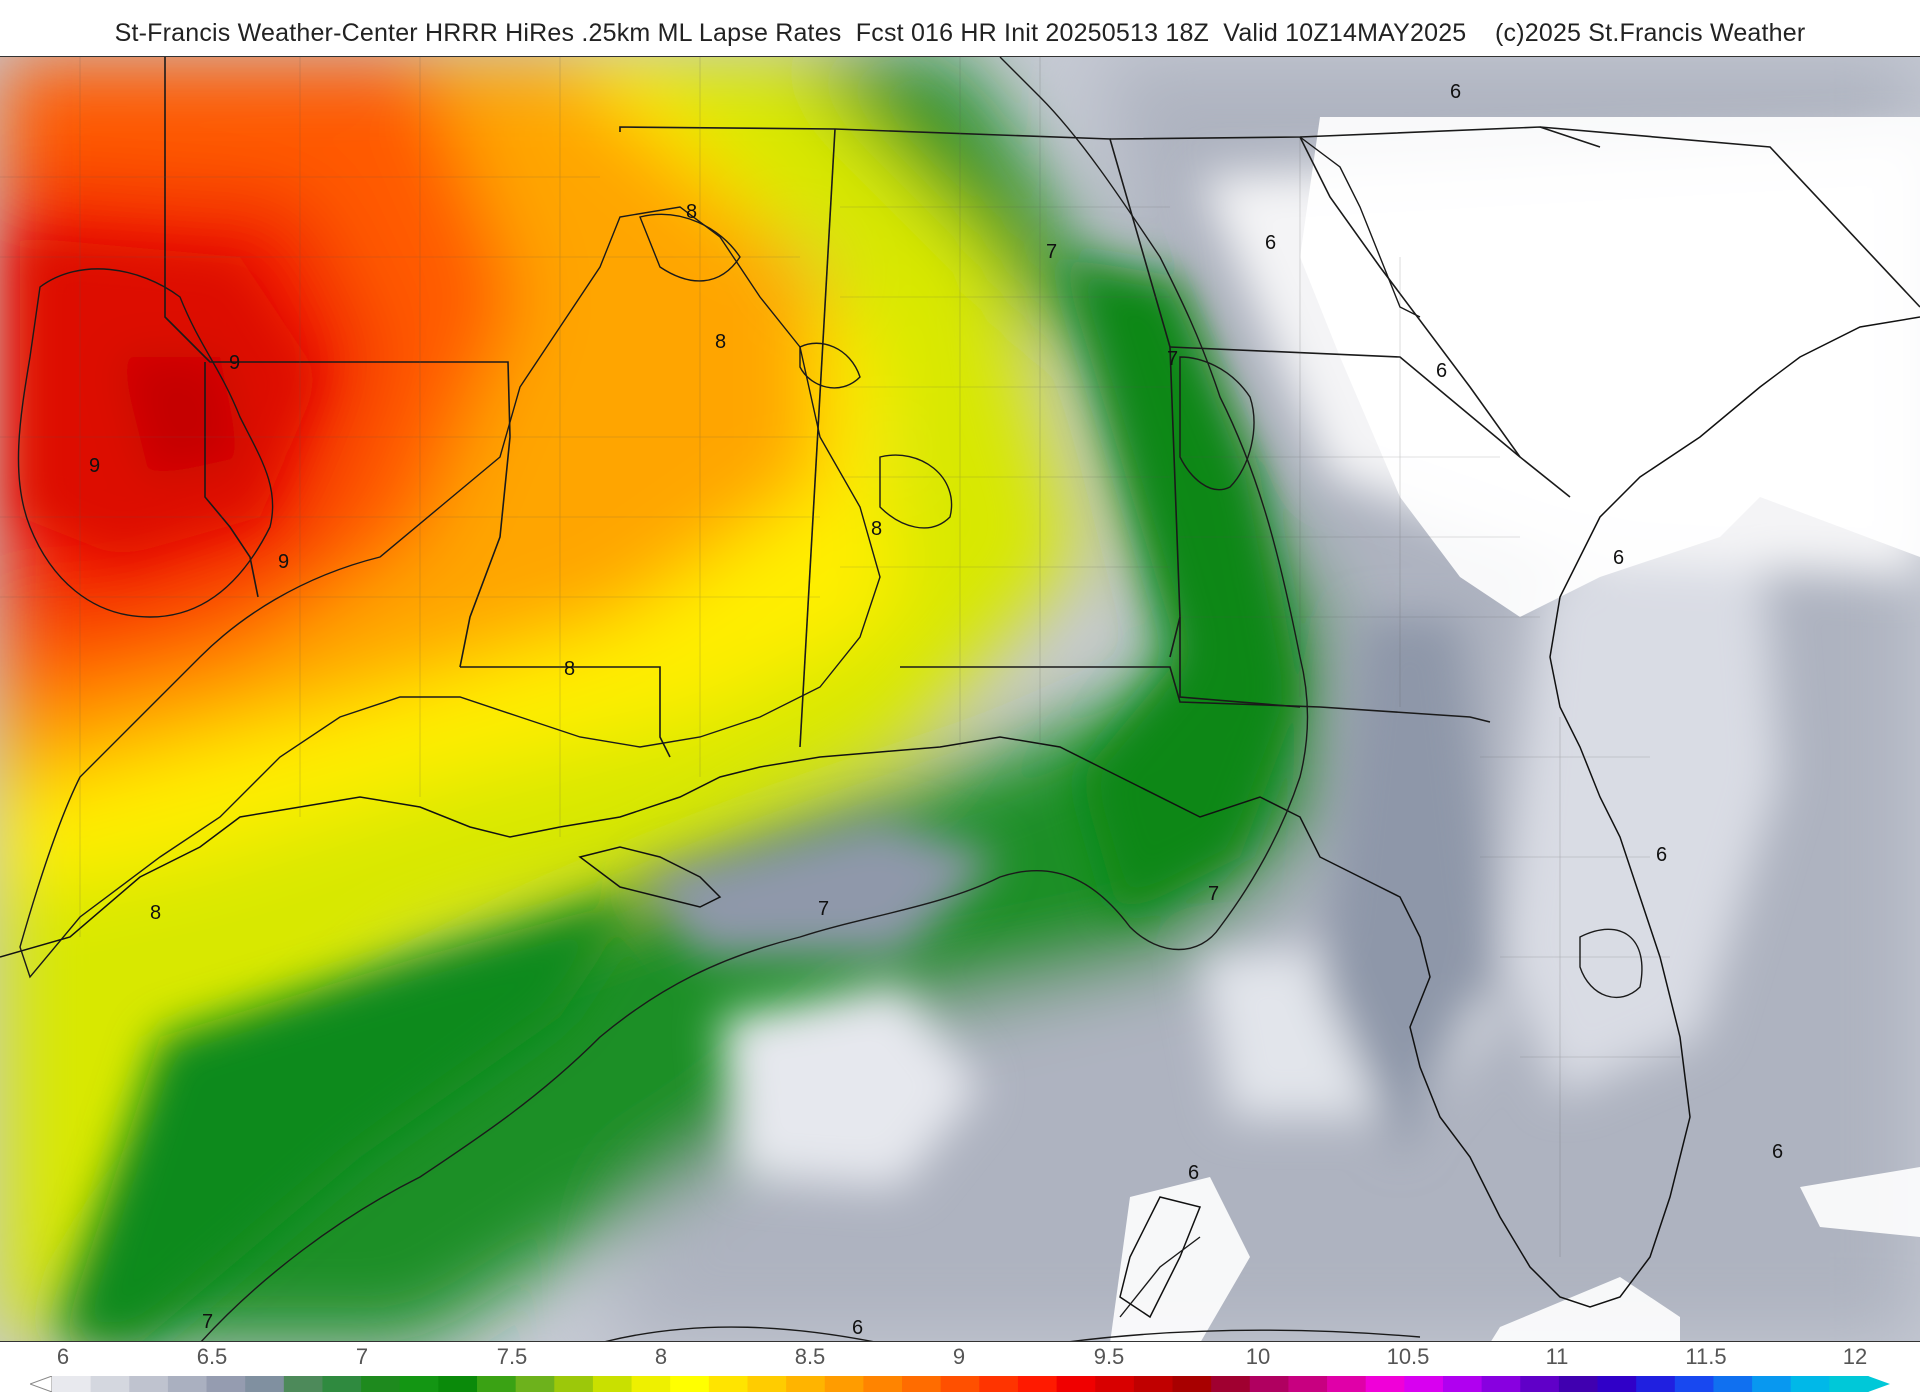 The image size is (1920, 1400). Describe the element at coordinates (1408, 1356) in the screenshot. I see `colorbar-tick-label: 10.5` at that location.